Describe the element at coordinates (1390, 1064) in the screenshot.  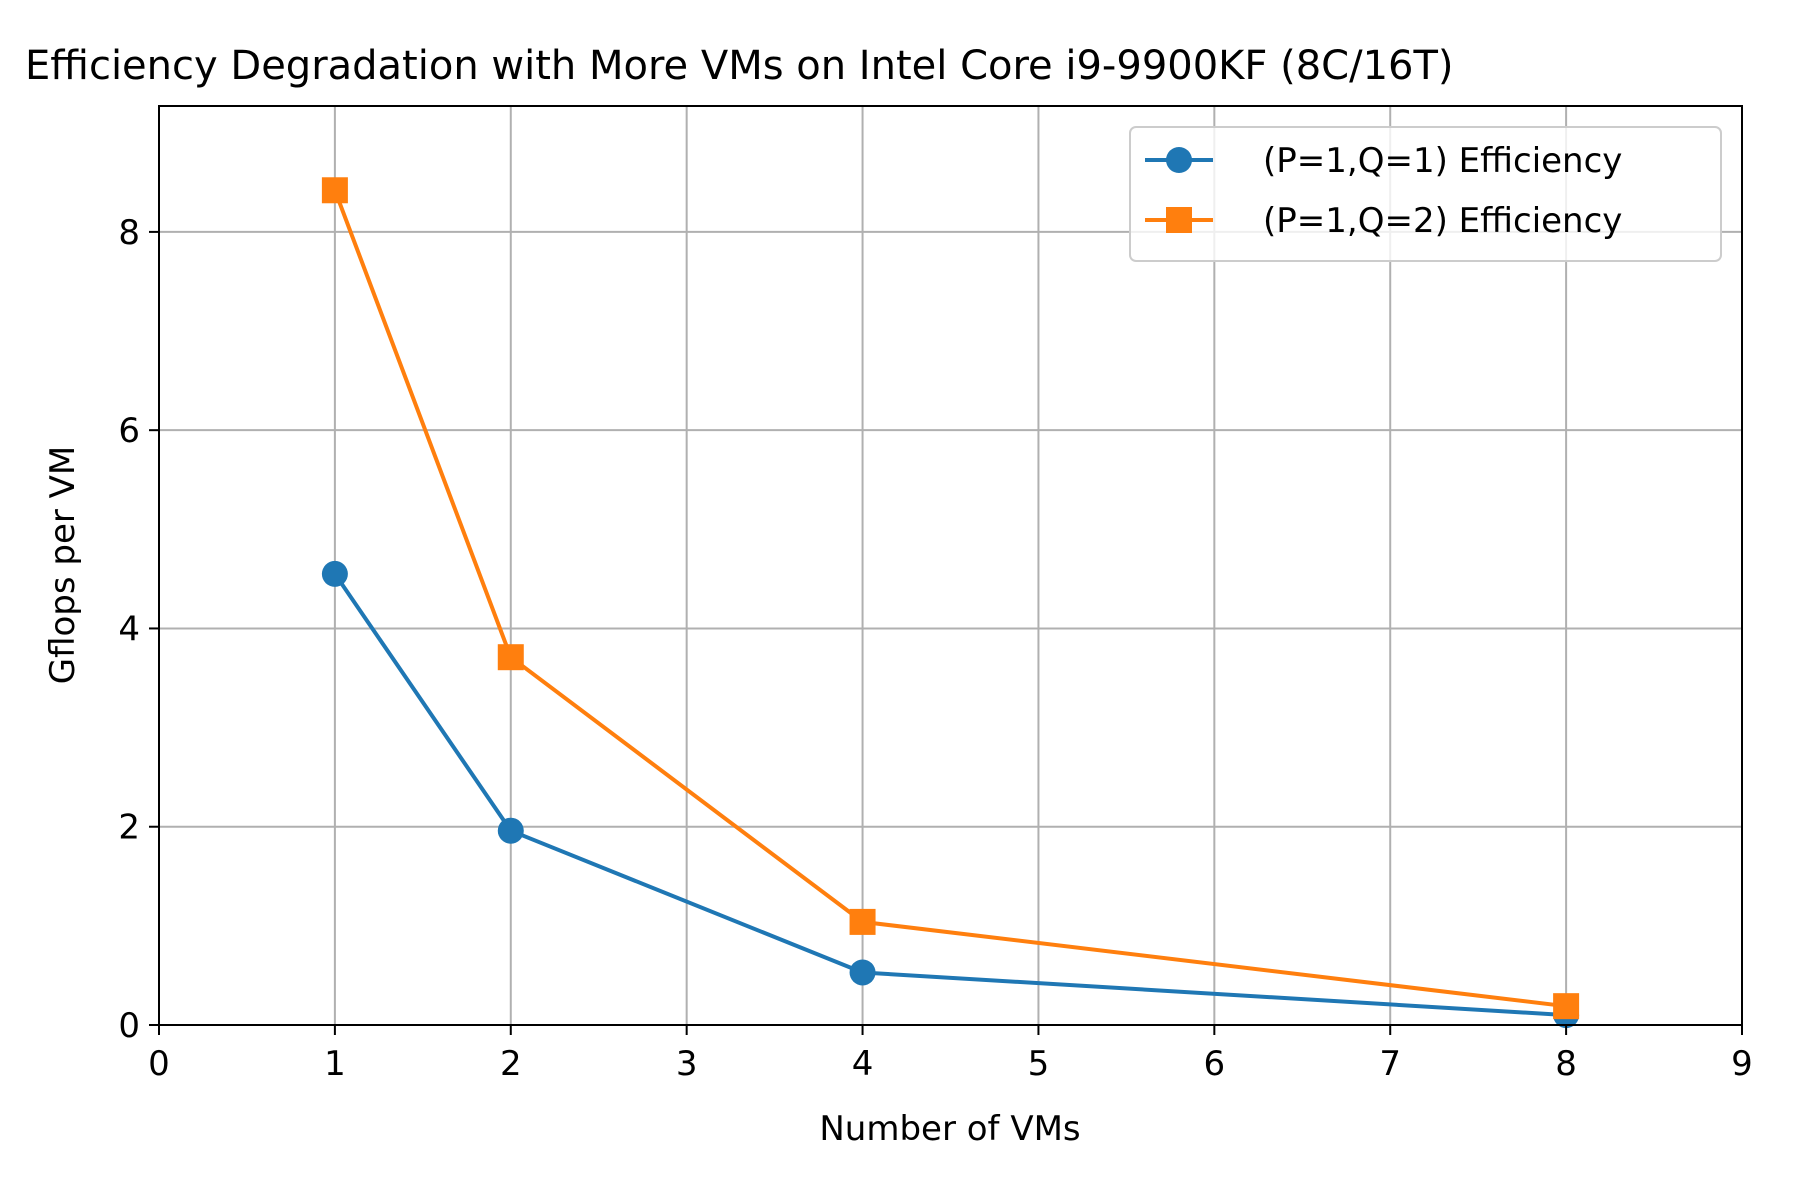
I see `x-tick-label: 7` at that location.